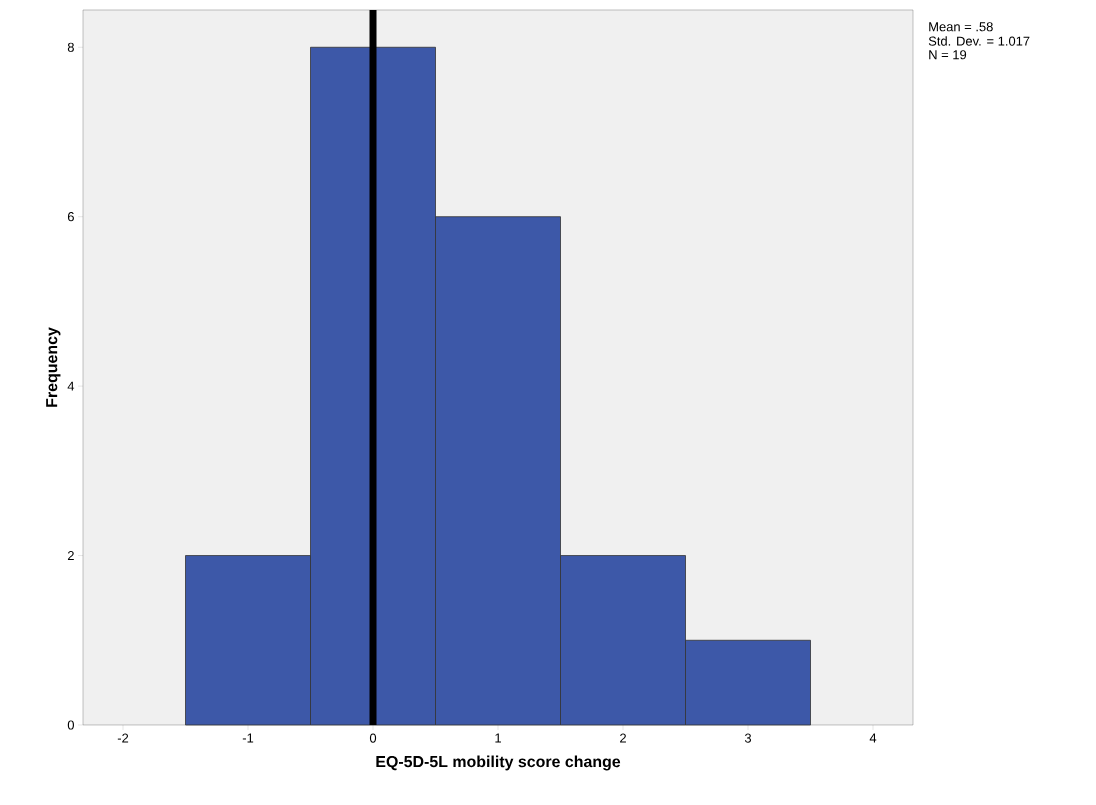 This screenshot has width=1096, height=805. Describe the element at coordinates (248, 738) in the screenshot. I see `x-tick-label: -1` at that location.